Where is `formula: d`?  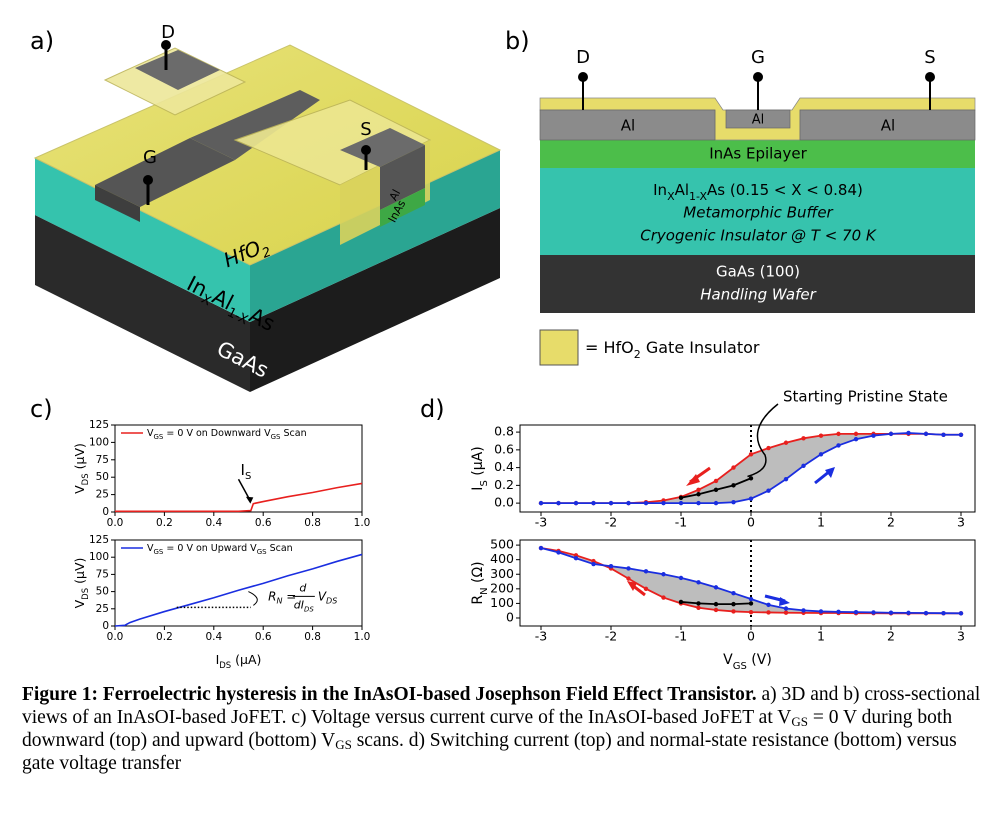 formula: d is located at coordinates (303, 587).